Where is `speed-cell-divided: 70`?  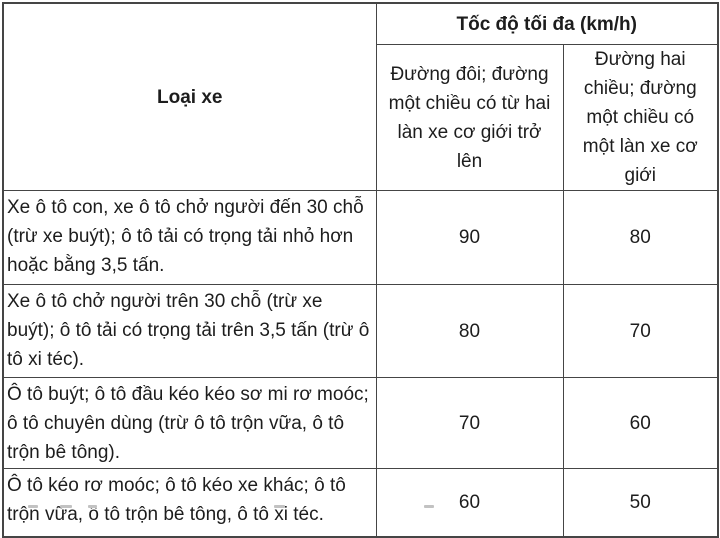 speed-cell-divided: 70 is located at coordinates (469, 423).